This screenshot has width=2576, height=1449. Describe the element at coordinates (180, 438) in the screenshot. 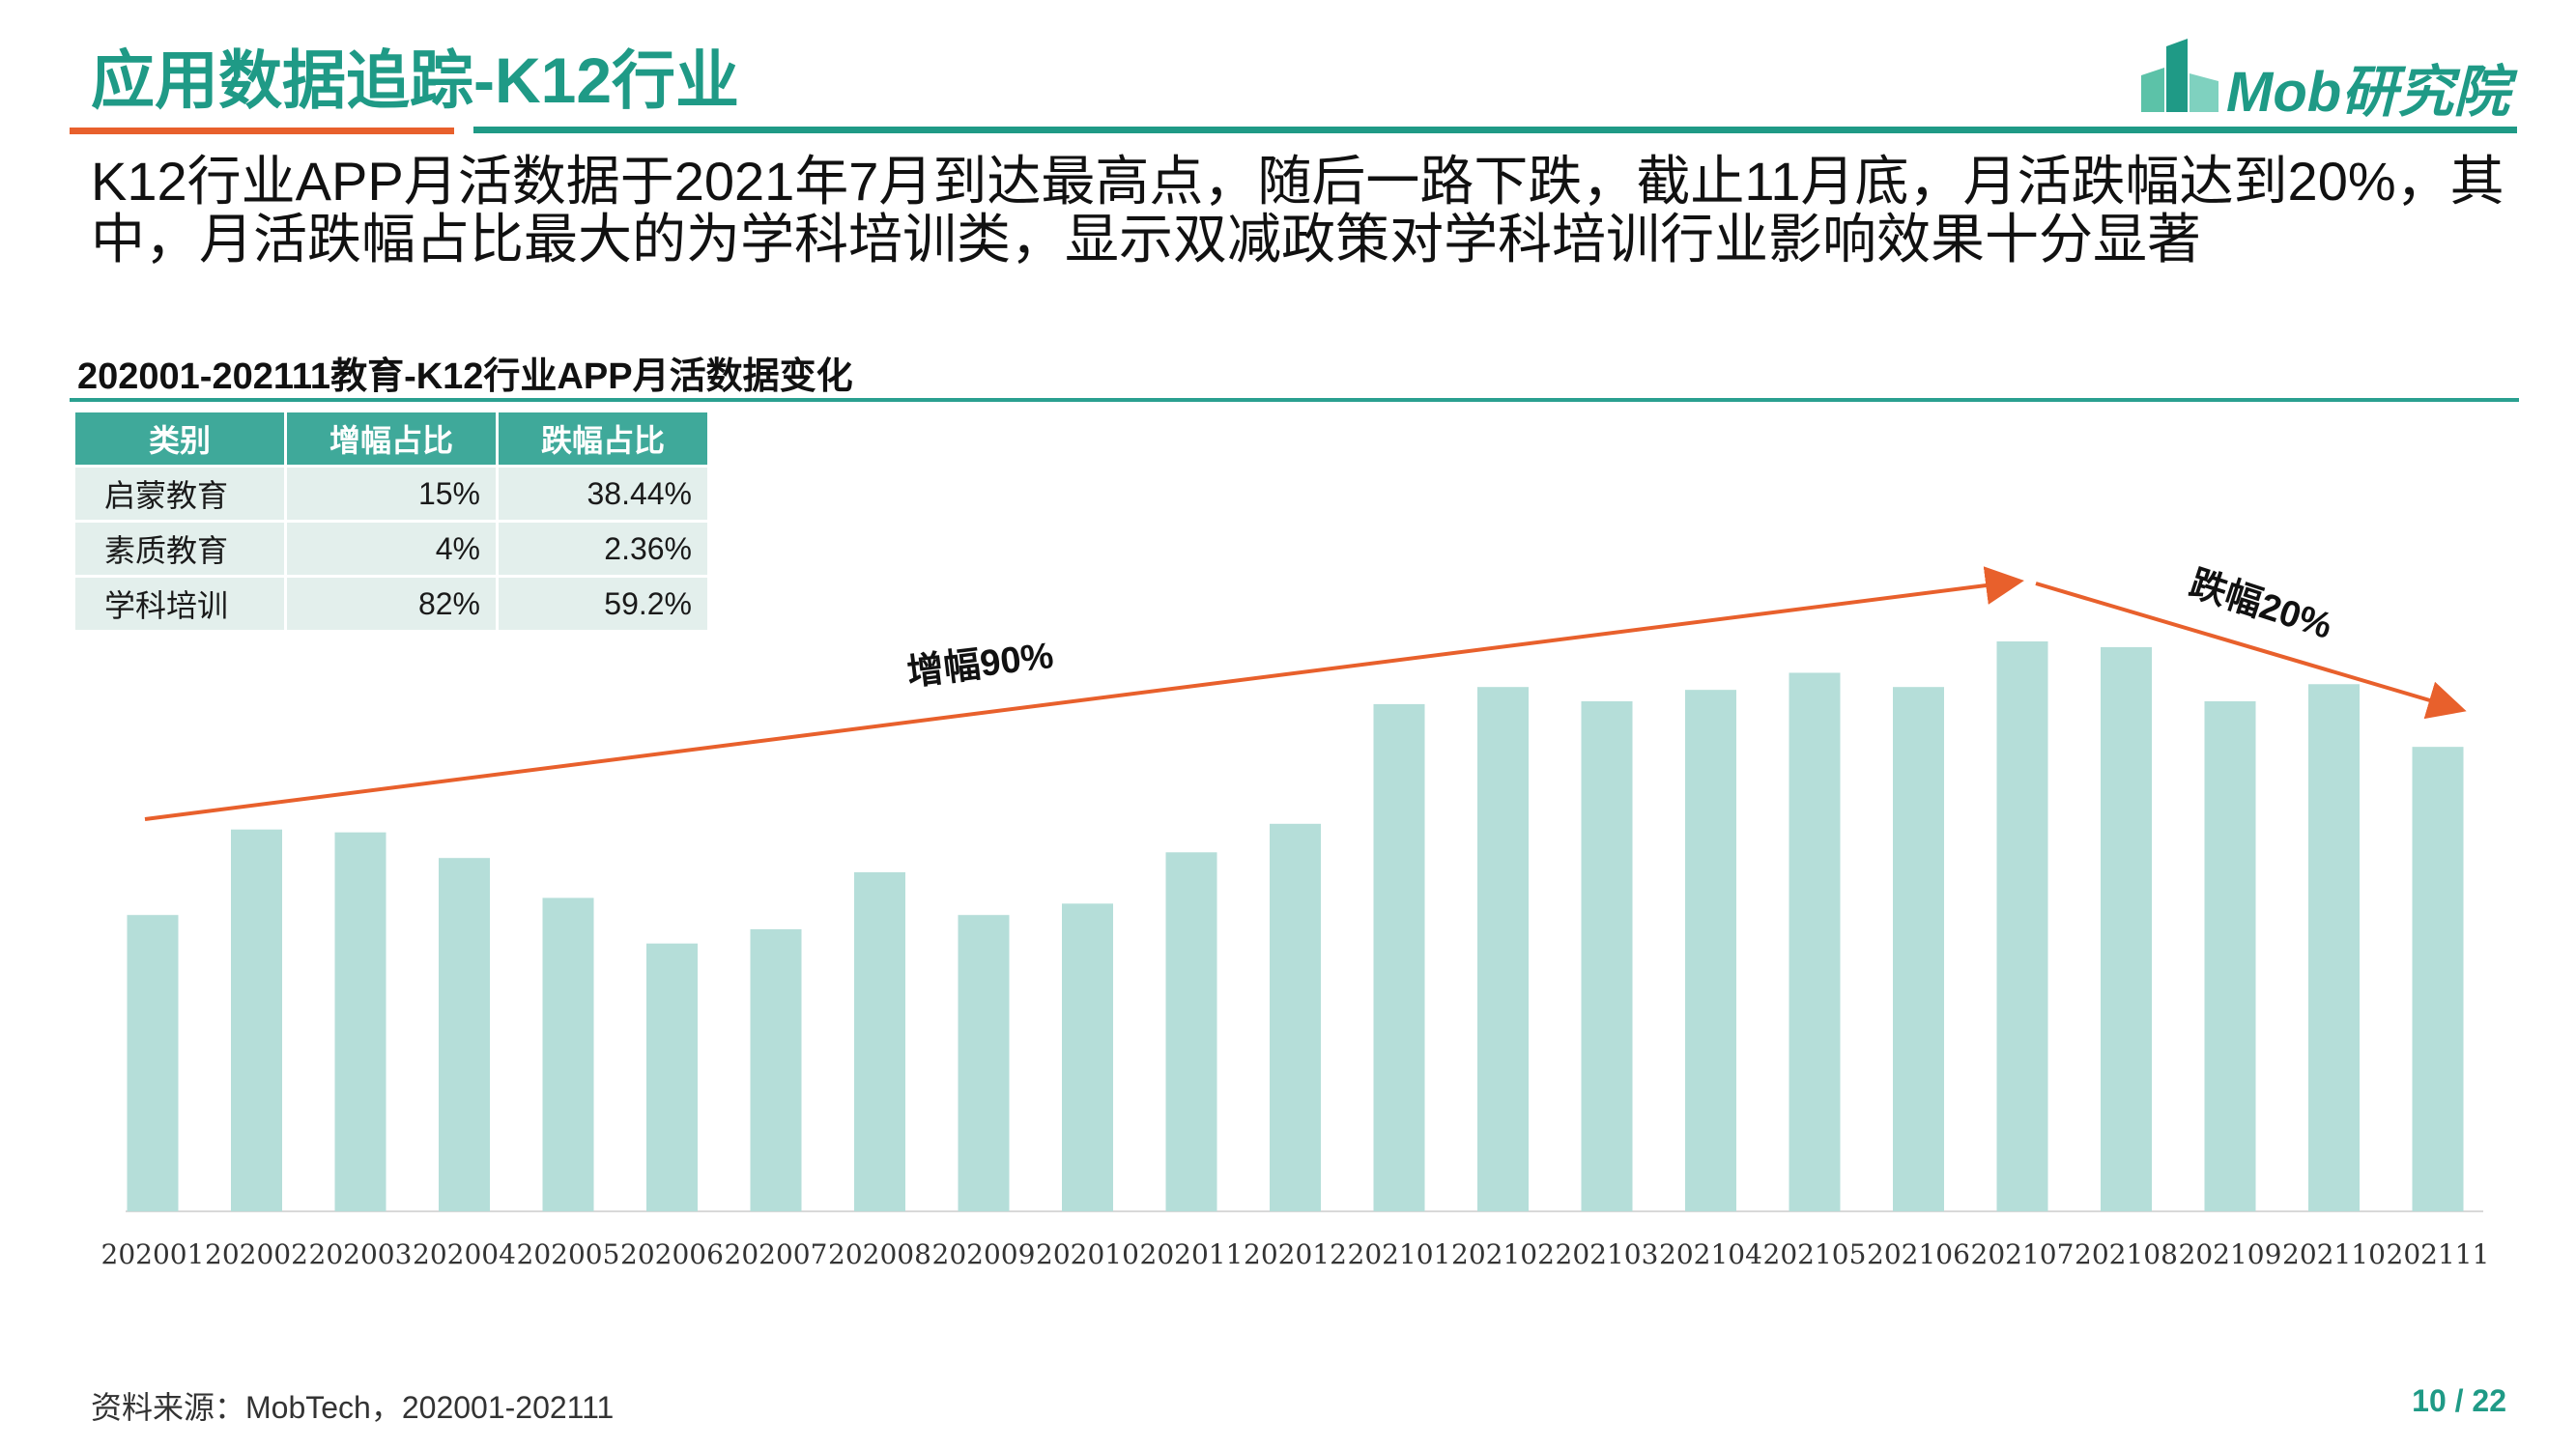

I see `table-header-category: 类别` at that location.